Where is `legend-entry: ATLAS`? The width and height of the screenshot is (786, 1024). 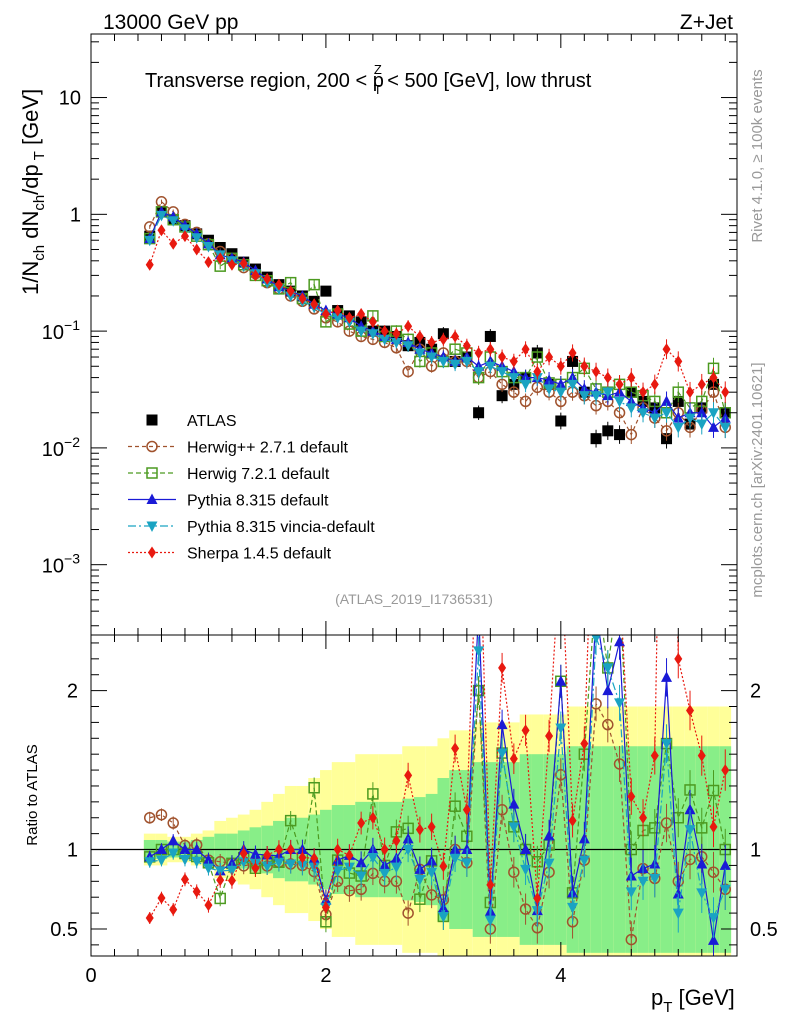
legend-entry: ATLAS is located at coordinates (191, 421).